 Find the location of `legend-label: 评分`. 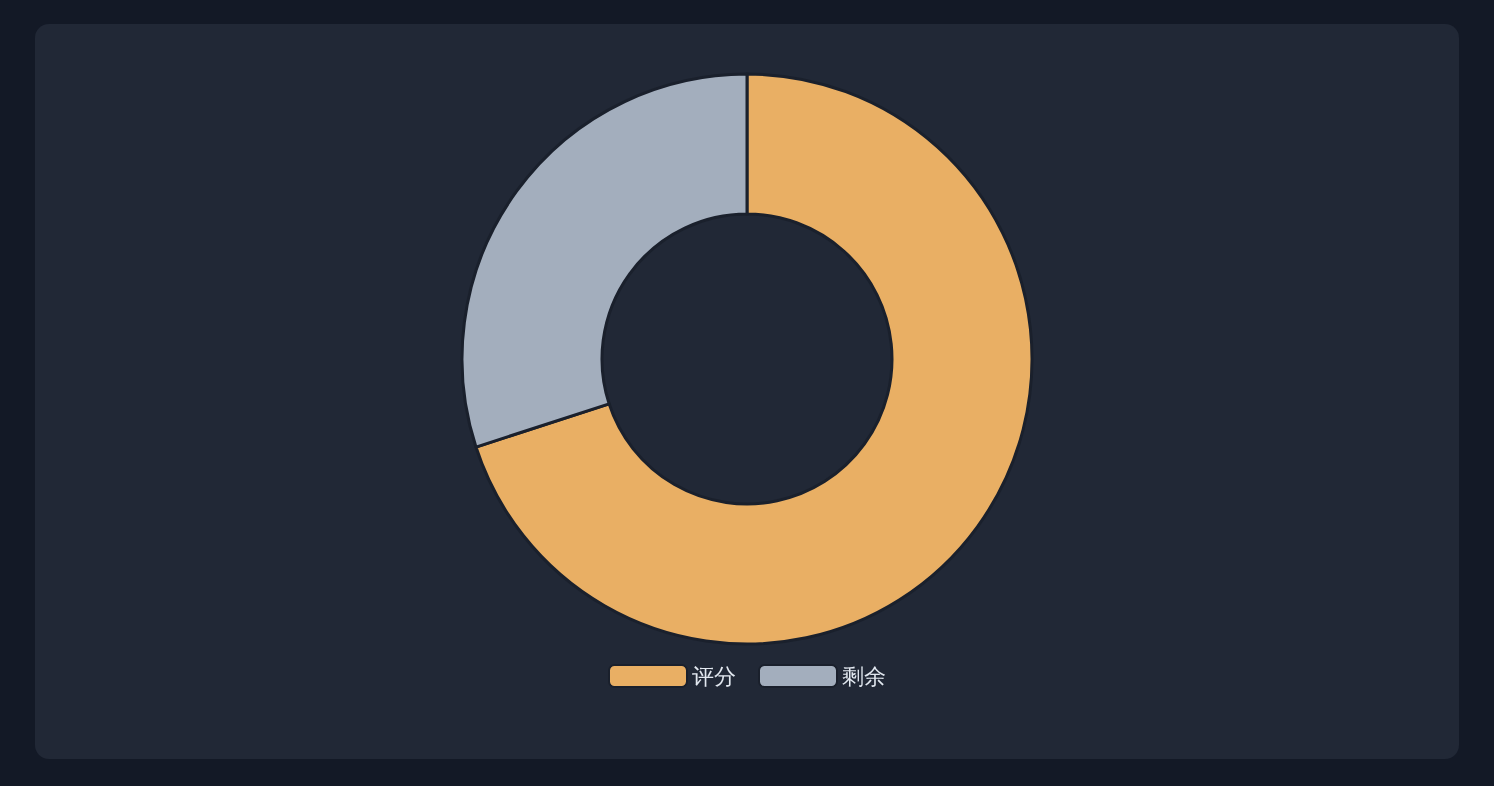

legend-label: 评分 is located at coordinates (714, 676).